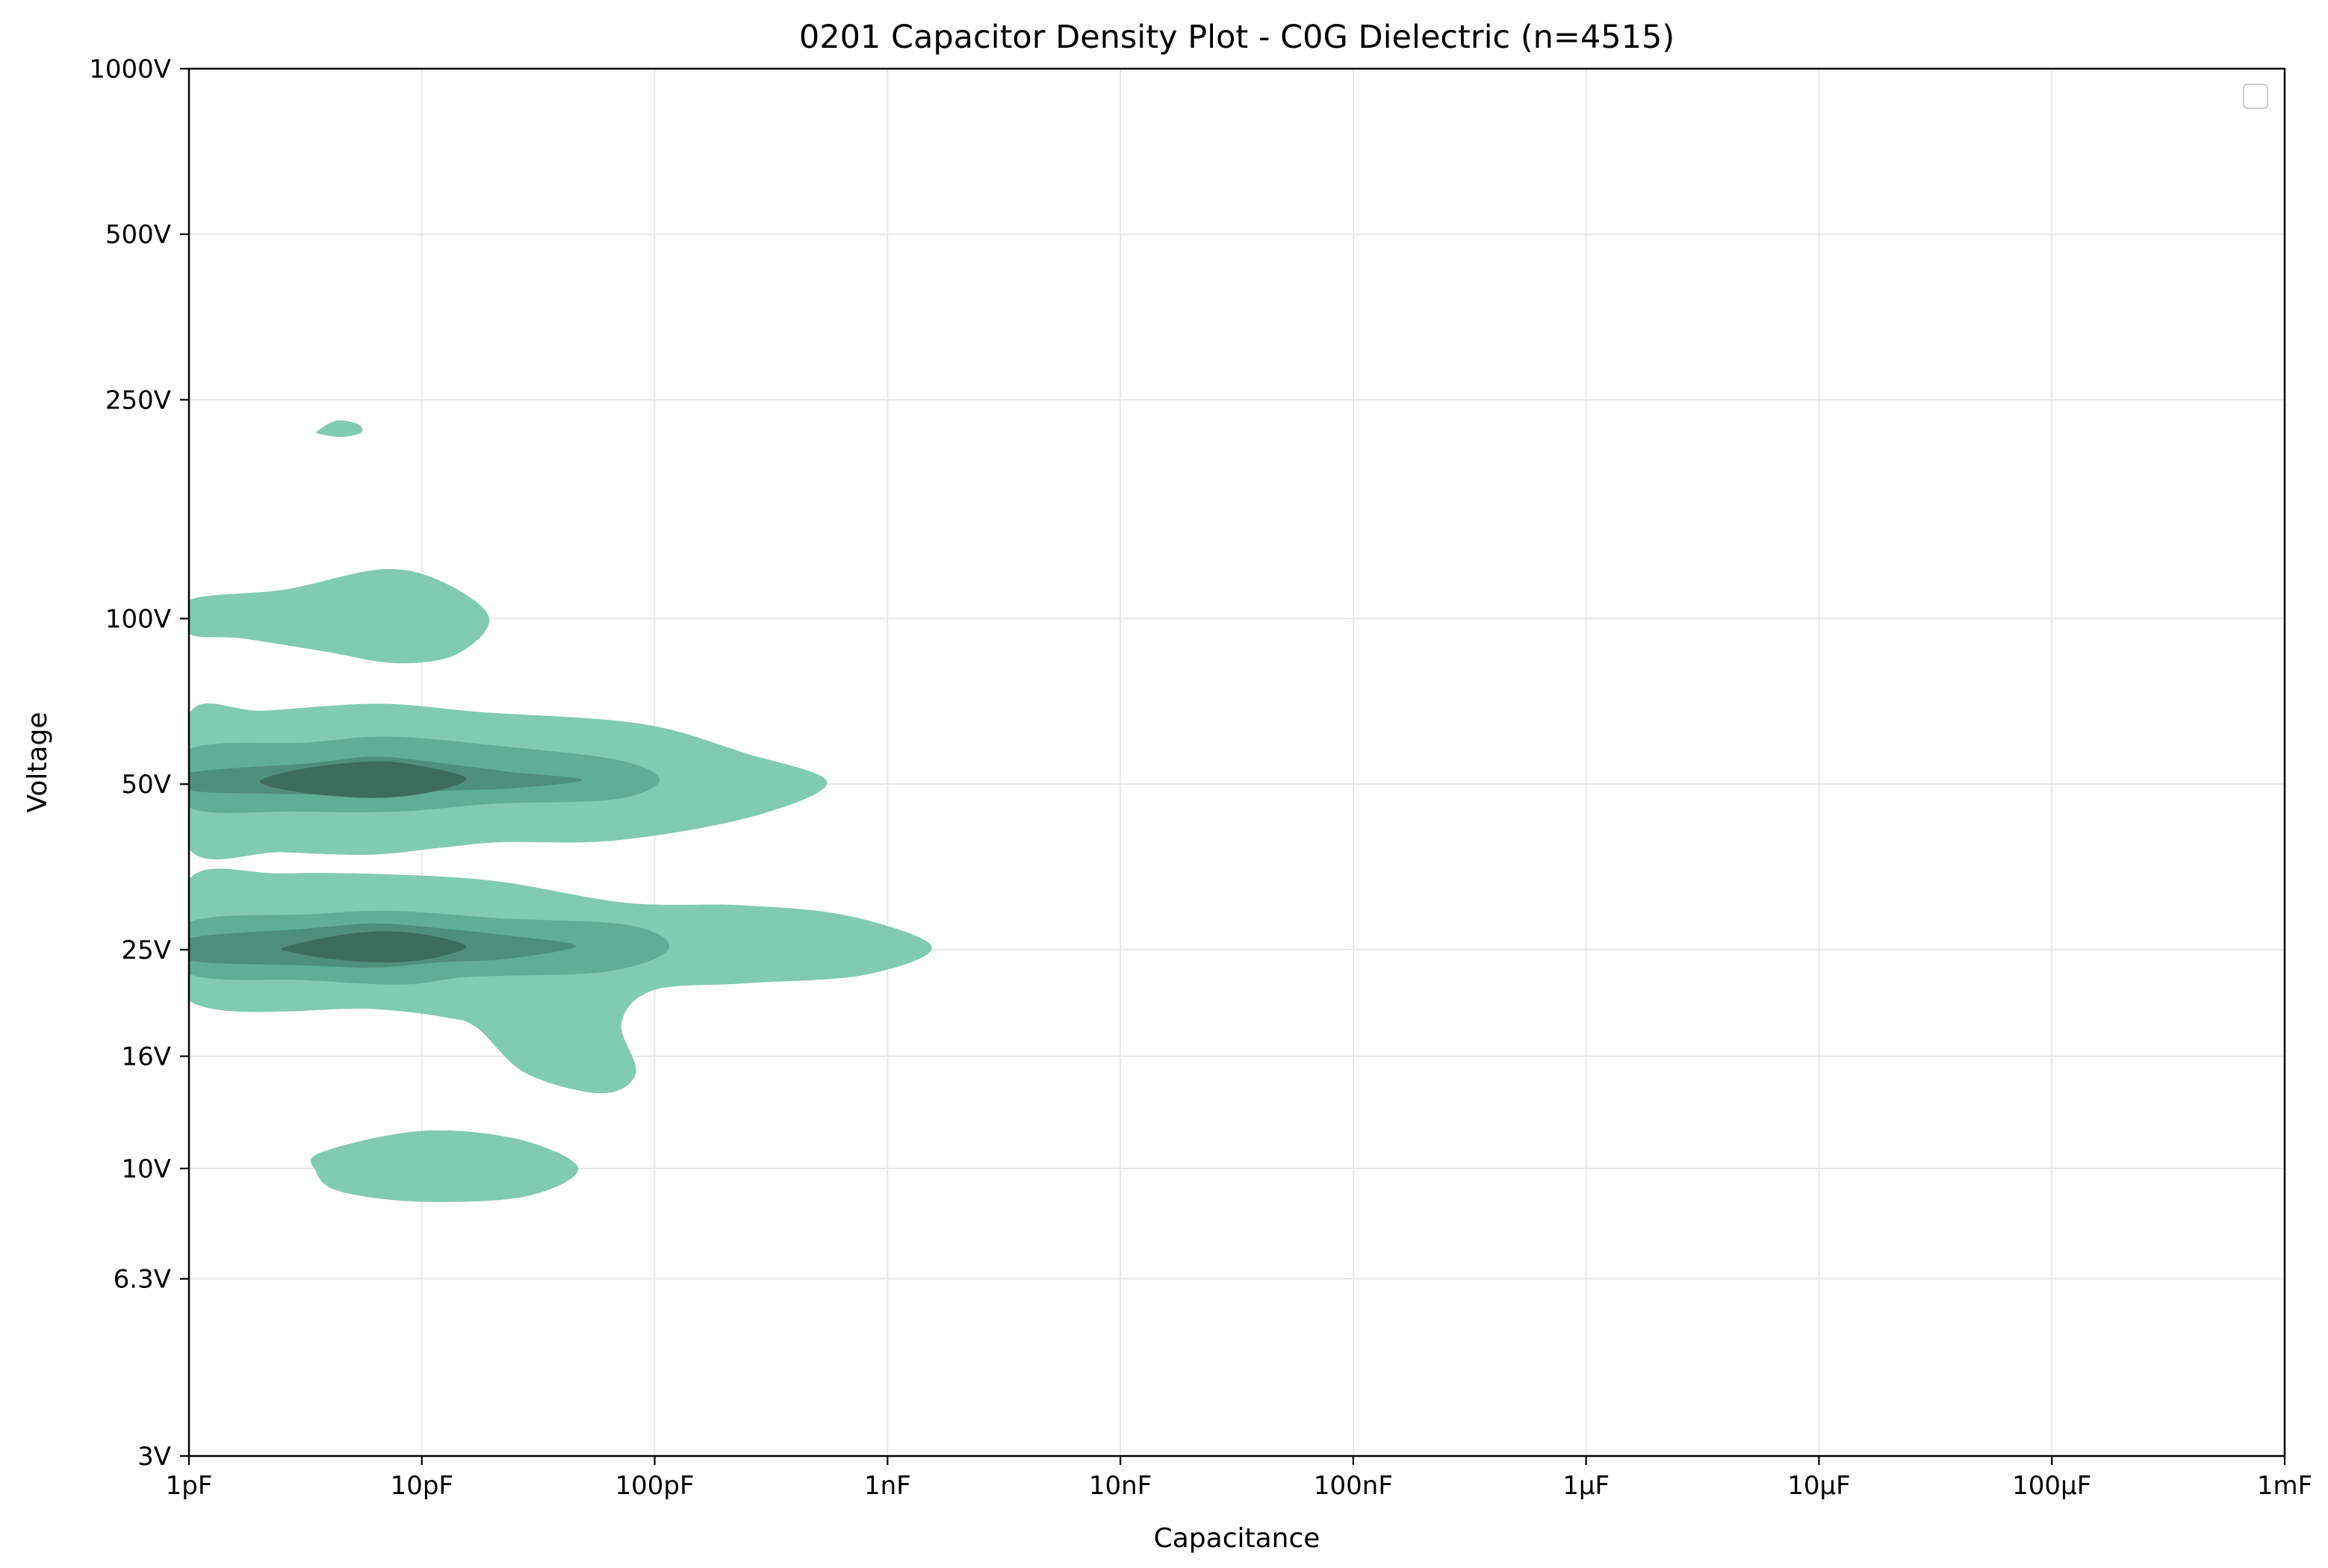 Image resolution: width=2328 pixels, height=1568 pixels. What do you see at coordinates (146, 950) in the screenshot?
I see `y-tick-label: 25V` at bounding box center [146, 950].